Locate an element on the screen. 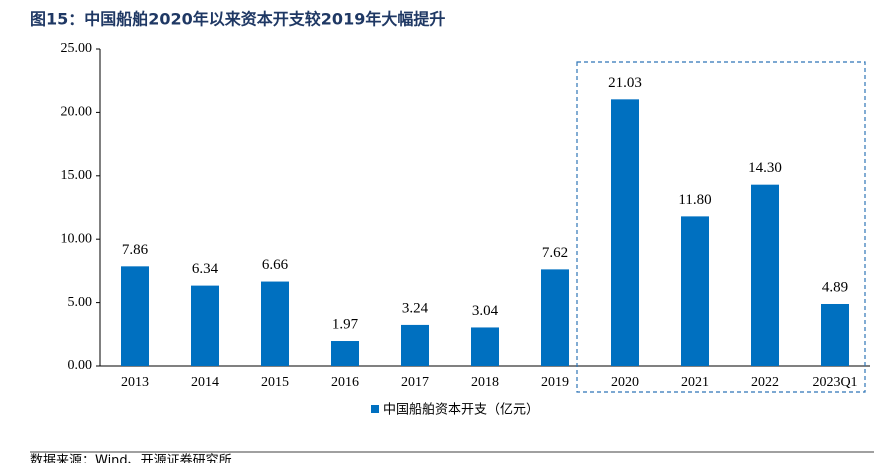 This screenshot has height=463, width=874. data-label: 21.03 is located at coordinates (625, 83).